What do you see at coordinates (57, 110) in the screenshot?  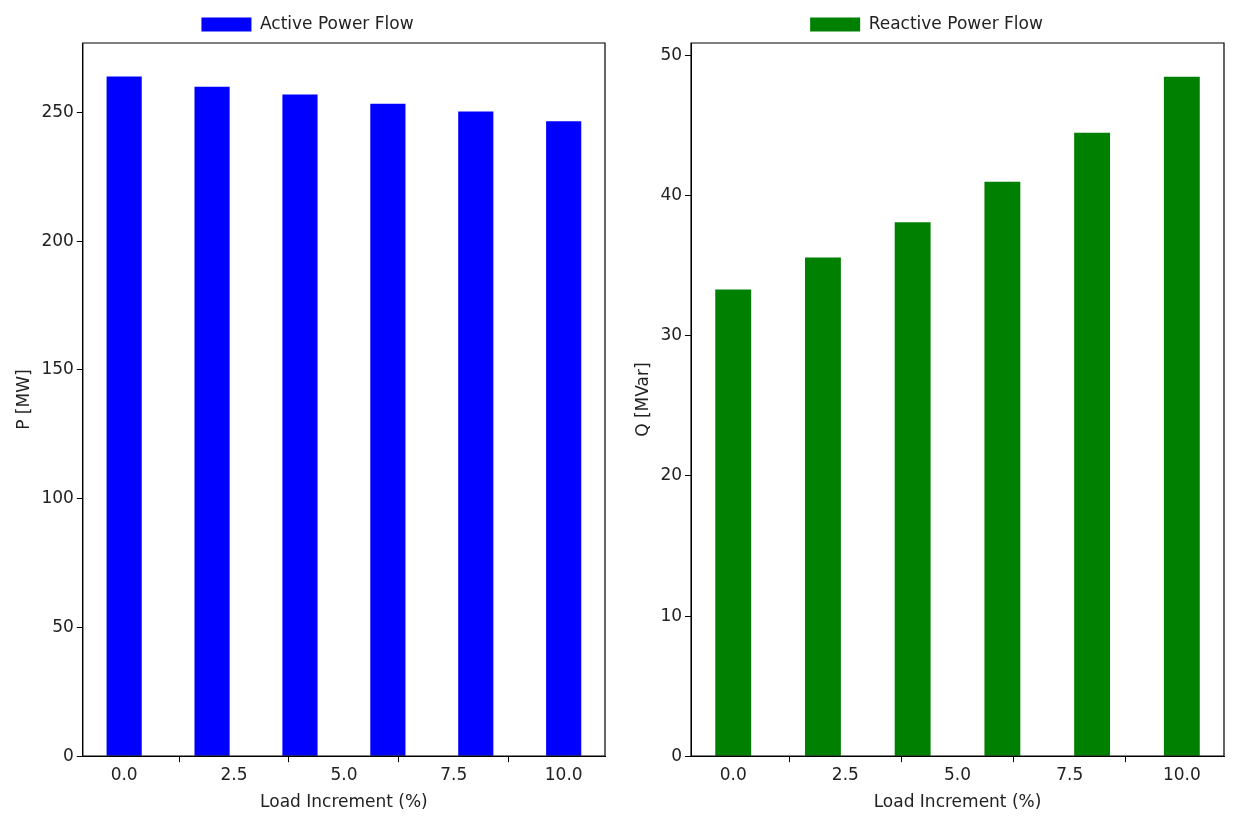 I see `y-tick-label: 250` at bounding box center [57, 110].